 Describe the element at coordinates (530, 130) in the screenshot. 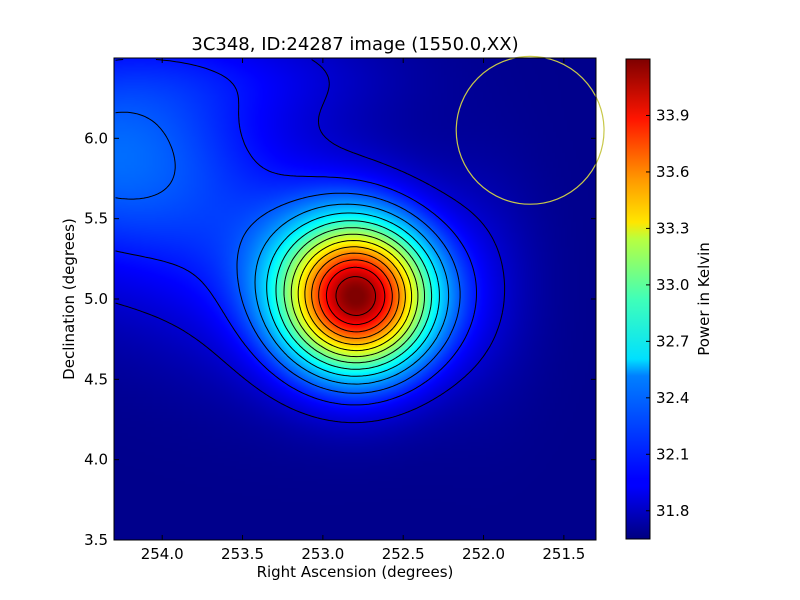

I see `beam-circle` at that location.